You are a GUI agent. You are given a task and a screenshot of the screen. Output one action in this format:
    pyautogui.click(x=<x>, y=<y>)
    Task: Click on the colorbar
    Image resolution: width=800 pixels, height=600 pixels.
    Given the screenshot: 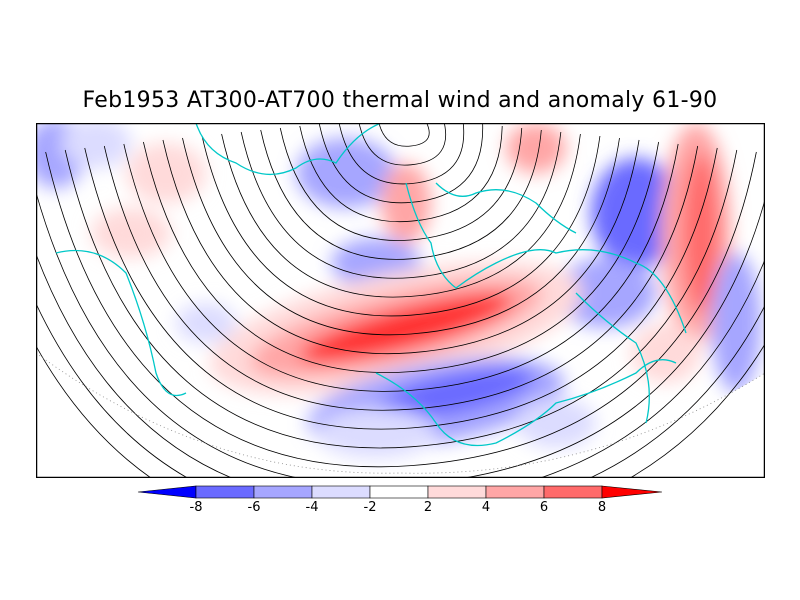 What is the action you would take?
    pyautogui.click(x=400, y=492)
    